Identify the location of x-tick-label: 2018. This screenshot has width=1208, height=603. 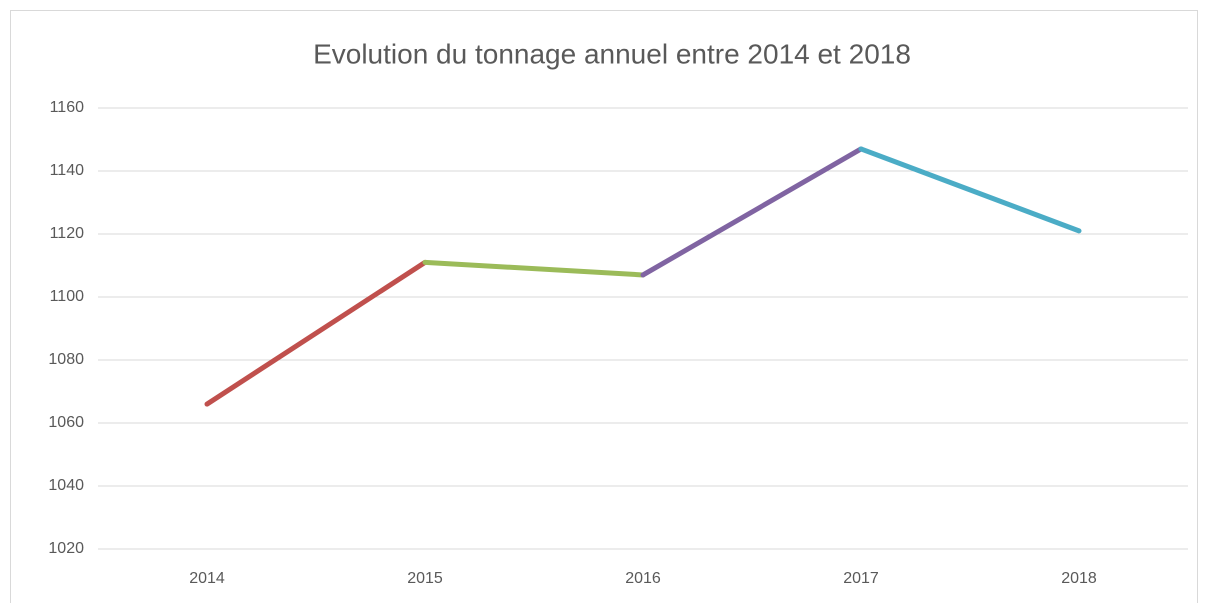
(1079, 578).